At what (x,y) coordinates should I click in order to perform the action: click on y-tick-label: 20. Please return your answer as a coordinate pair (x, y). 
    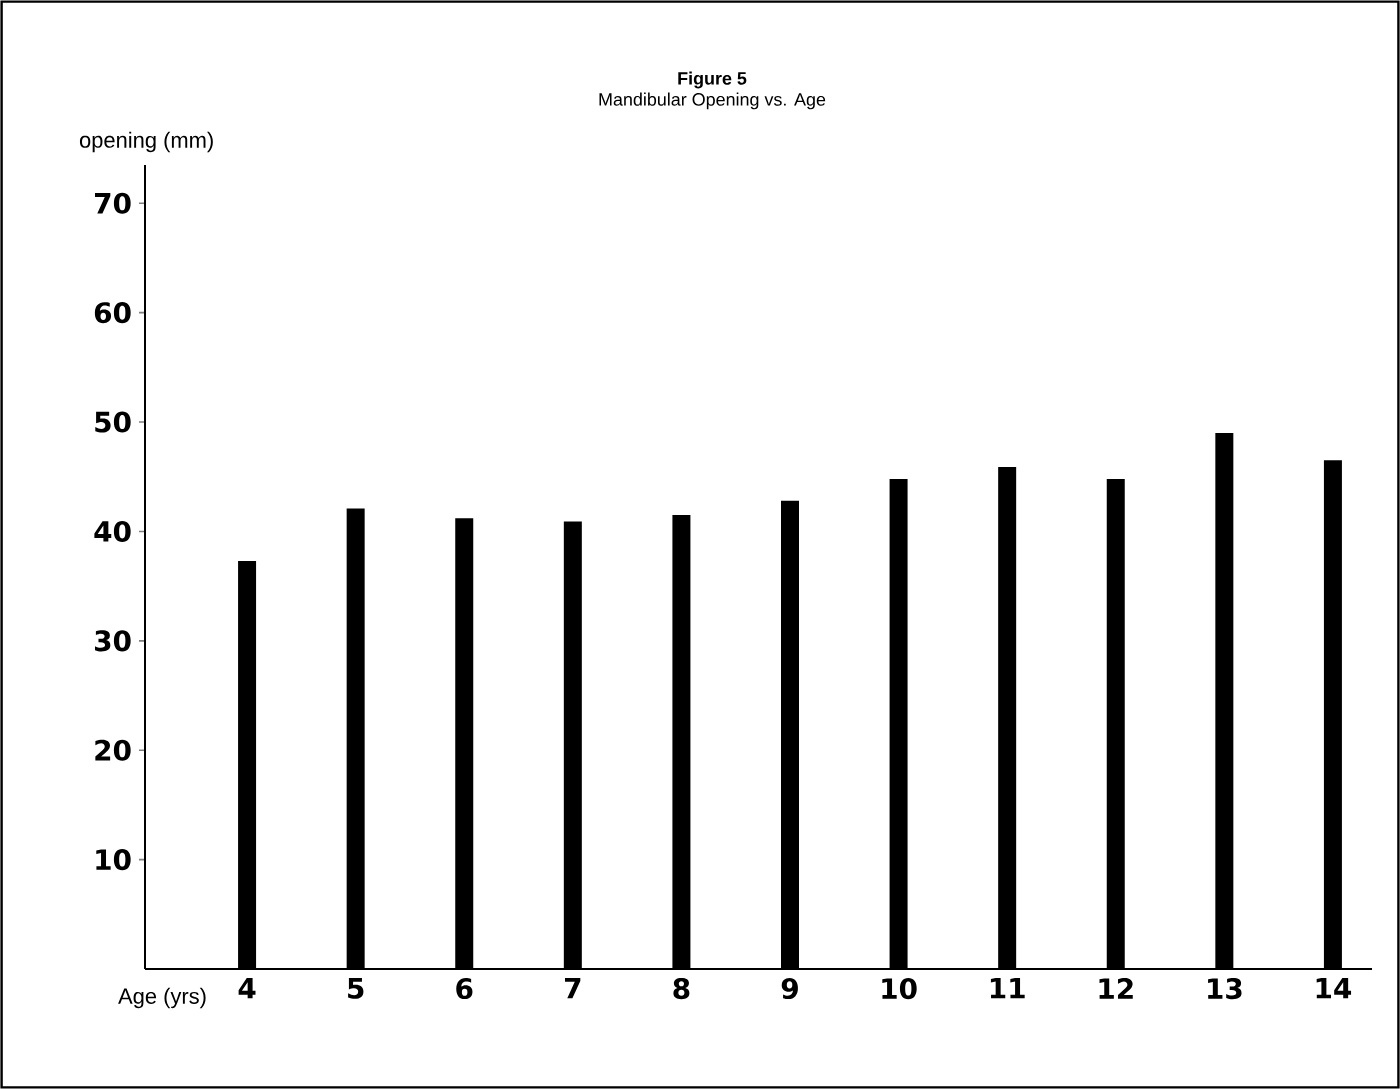
    Looking at the image, I should click on (113, 750).